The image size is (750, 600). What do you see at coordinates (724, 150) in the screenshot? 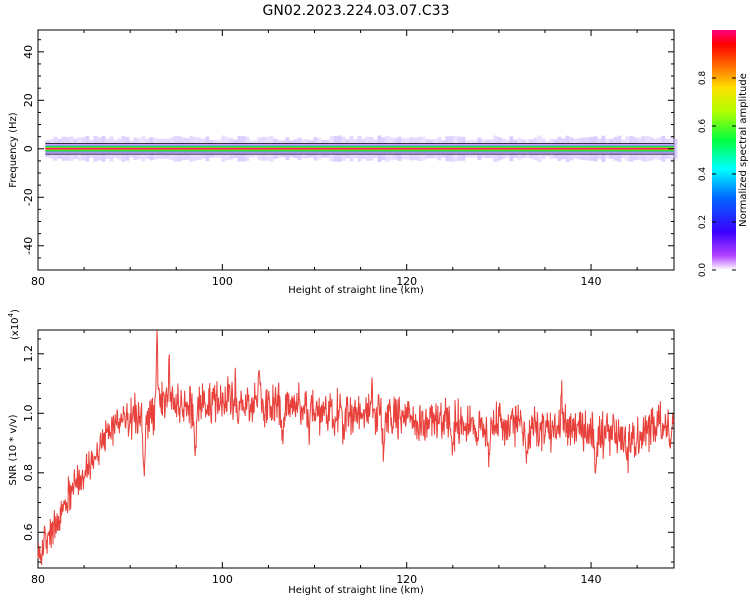
I see `colorbar-gradient` at bounding box center [724, 150].